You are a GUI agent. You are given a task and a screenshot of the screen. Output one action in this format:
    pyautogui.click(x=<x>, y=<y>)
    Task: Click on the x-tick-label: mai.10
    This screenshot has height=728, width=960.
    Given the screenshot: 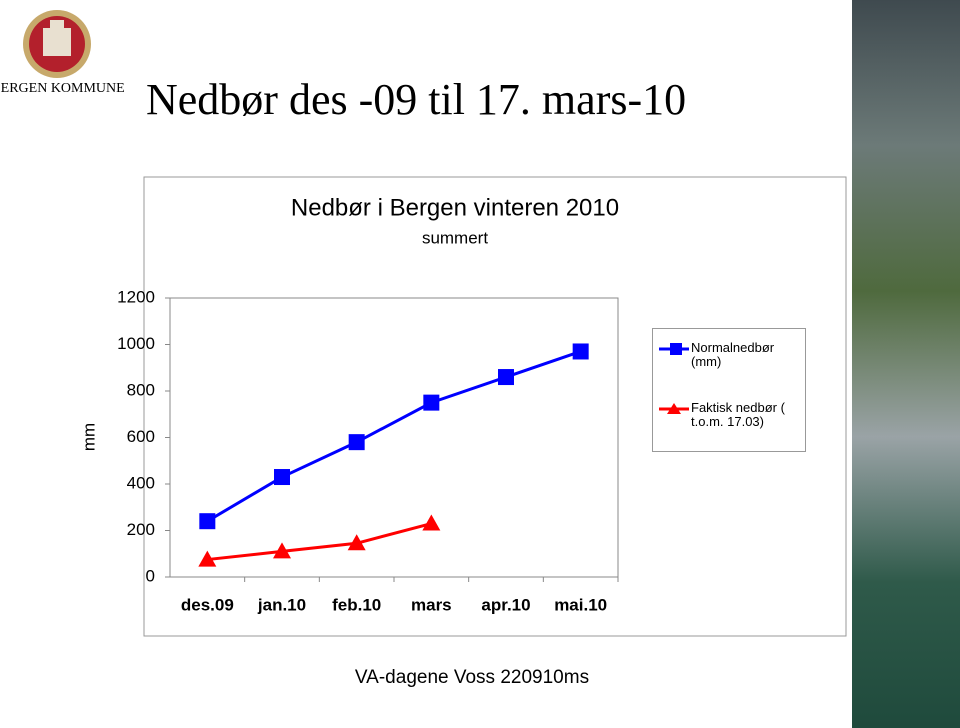 What is the action you would take?
    pyautogui.click(x=580, y=604)
    